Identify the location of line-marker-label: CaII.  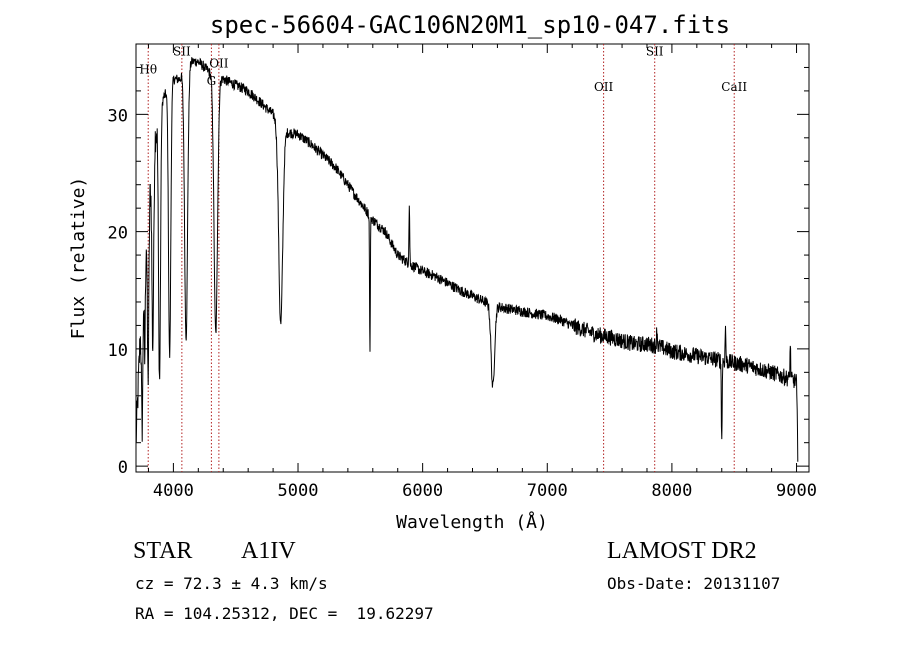
(734, 87).